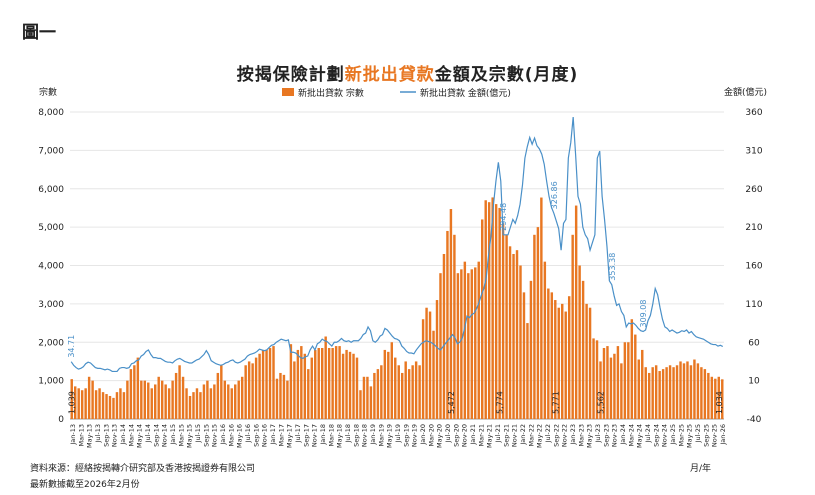 The width and height of the screenshot is (815, 495). I want to click on legend-swatch-bar, so click(288, 92).